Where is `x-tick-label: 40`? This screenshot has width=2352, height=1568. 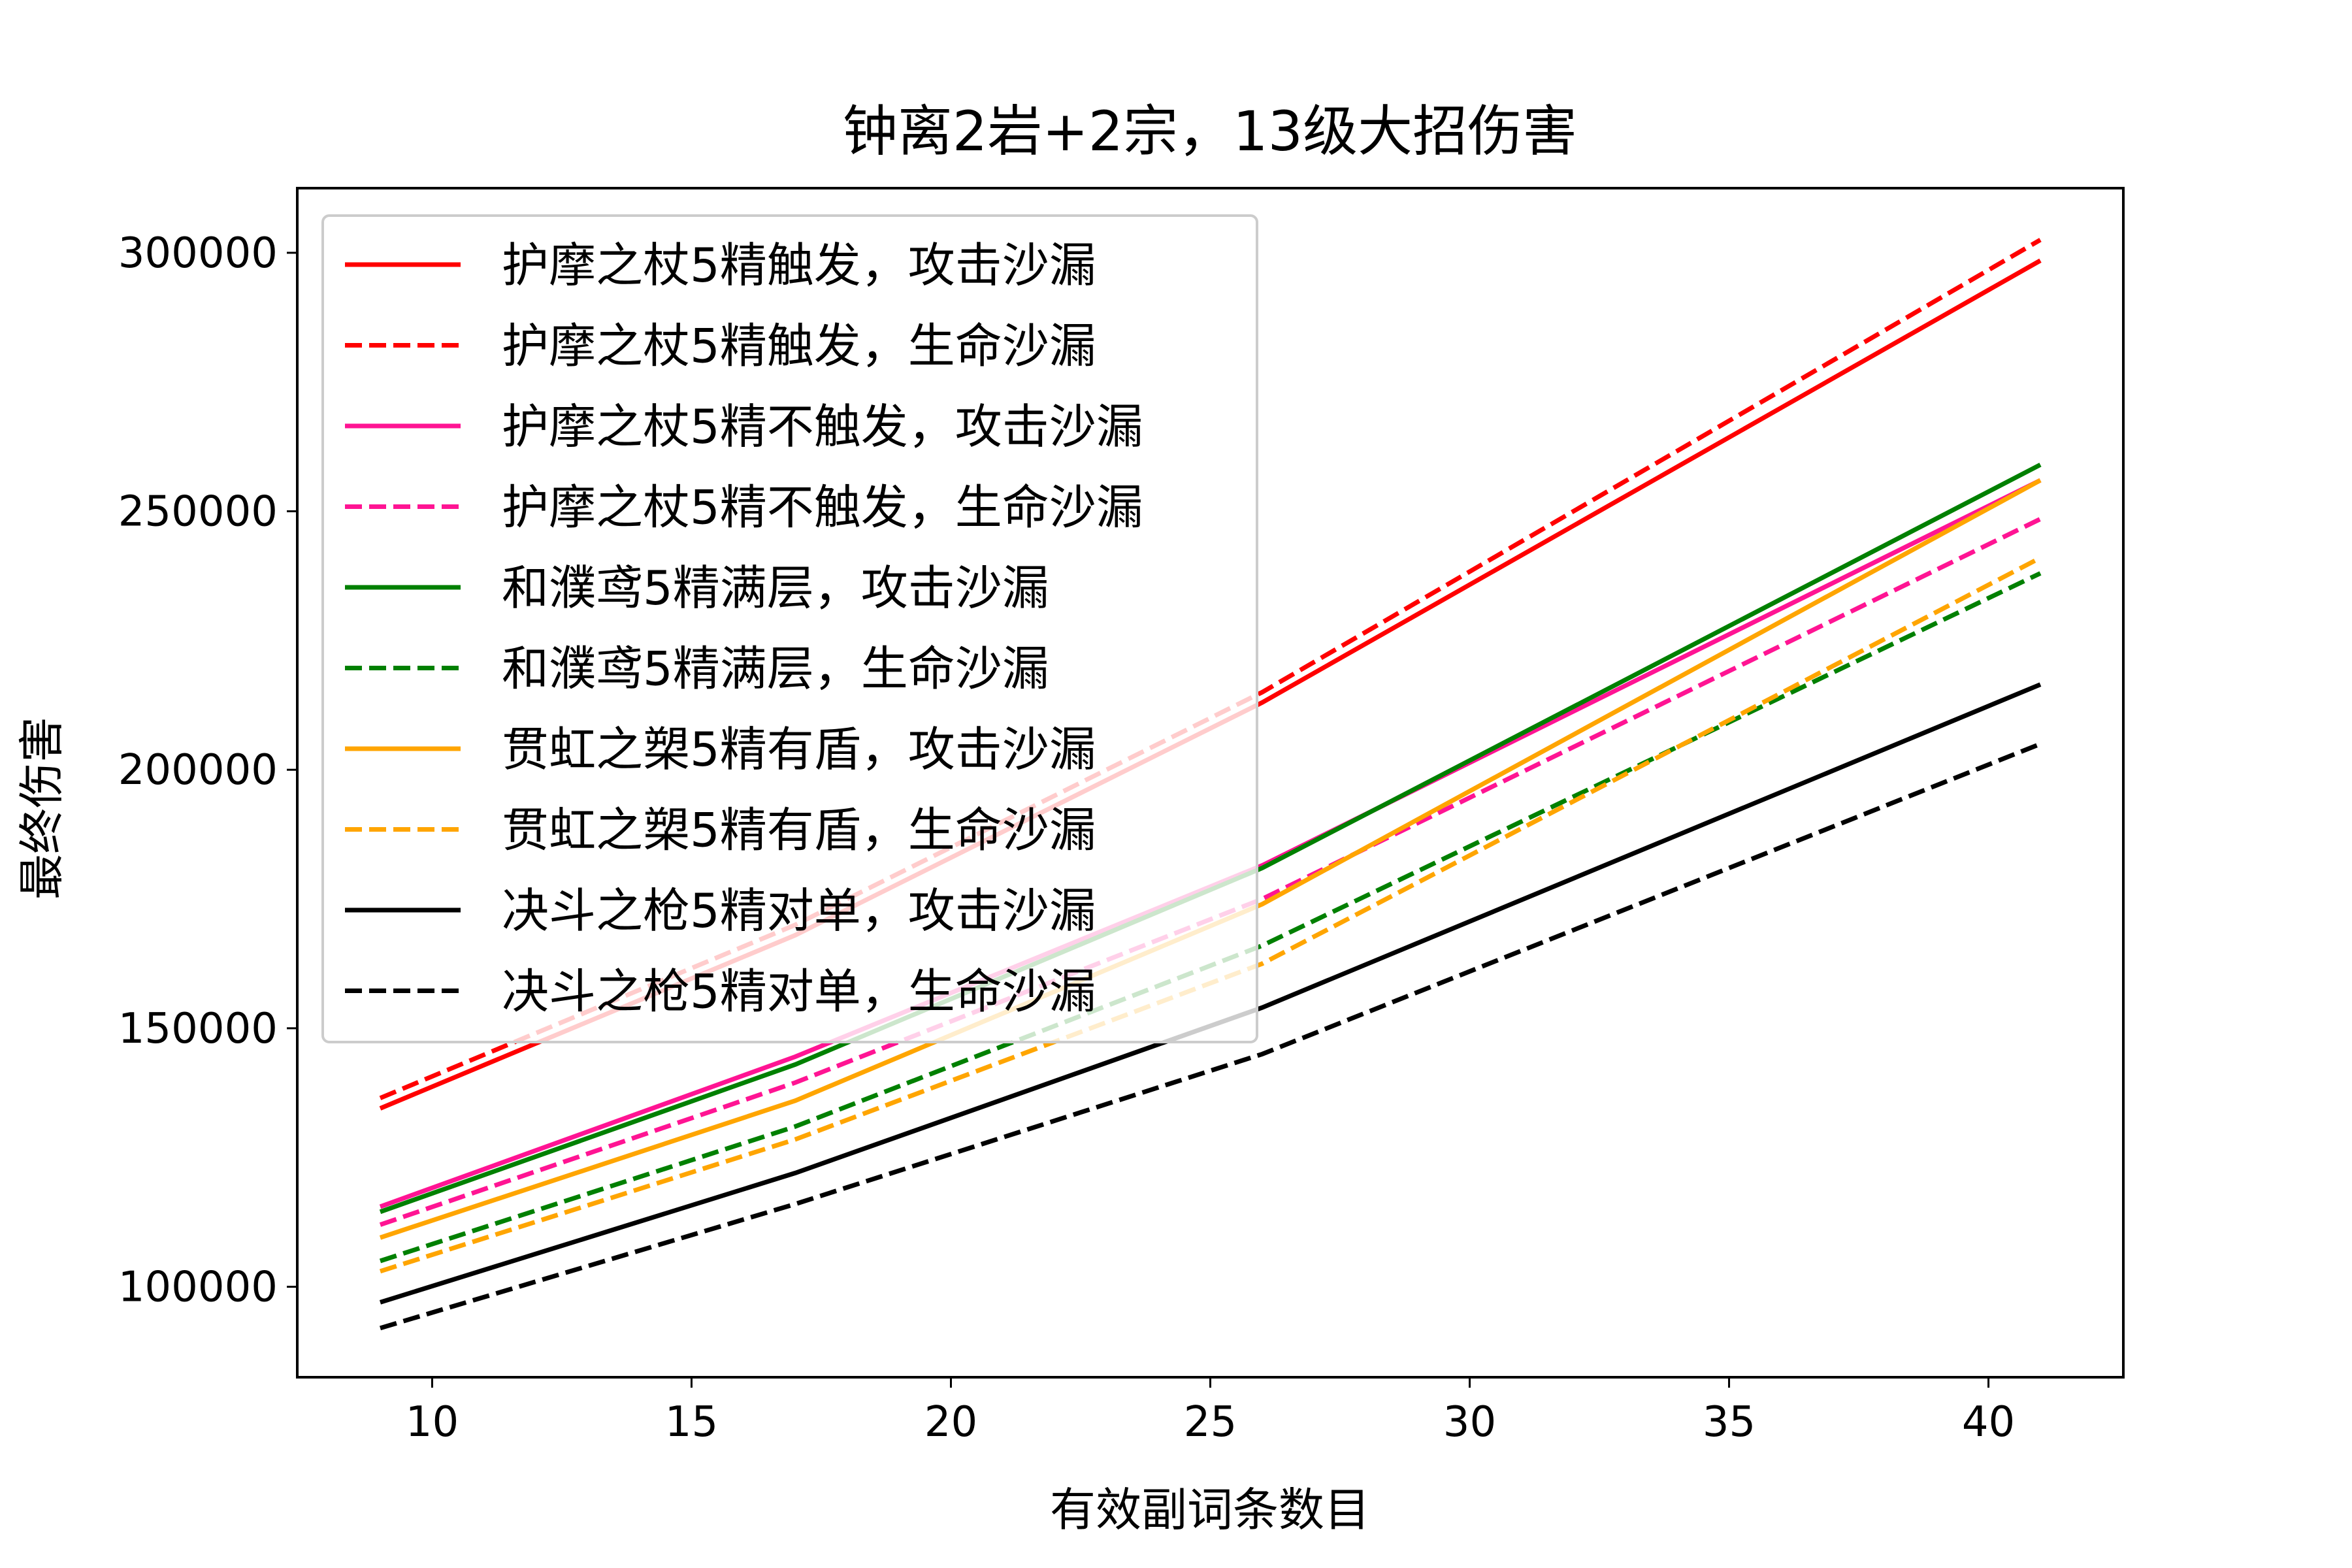 x-tick-label: 40 is located at coordinates (1988, 1422).